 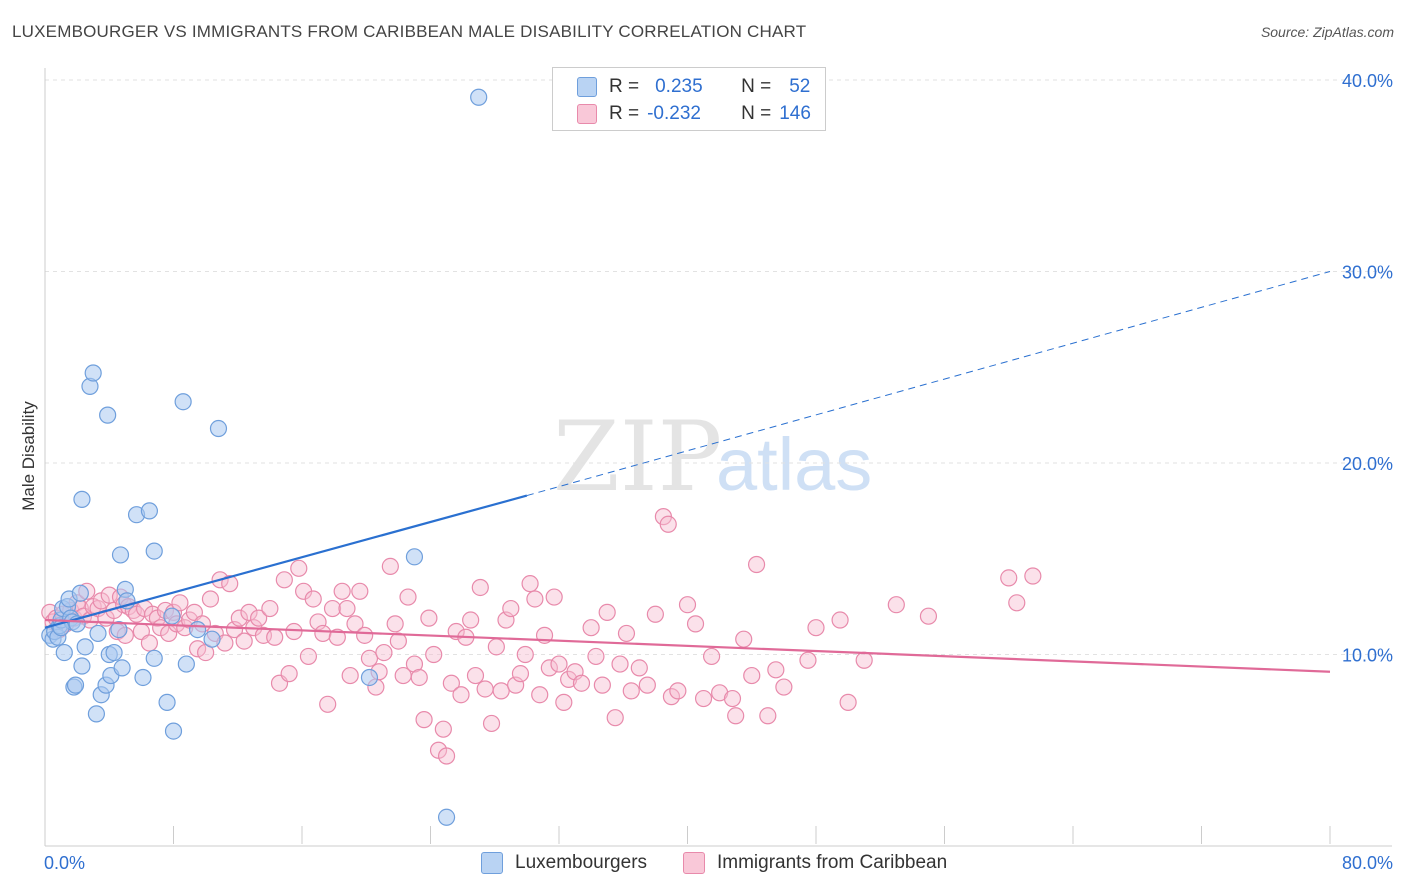 I want to click on y-tick-label: 30.0%, so click(x=1367, y=273).